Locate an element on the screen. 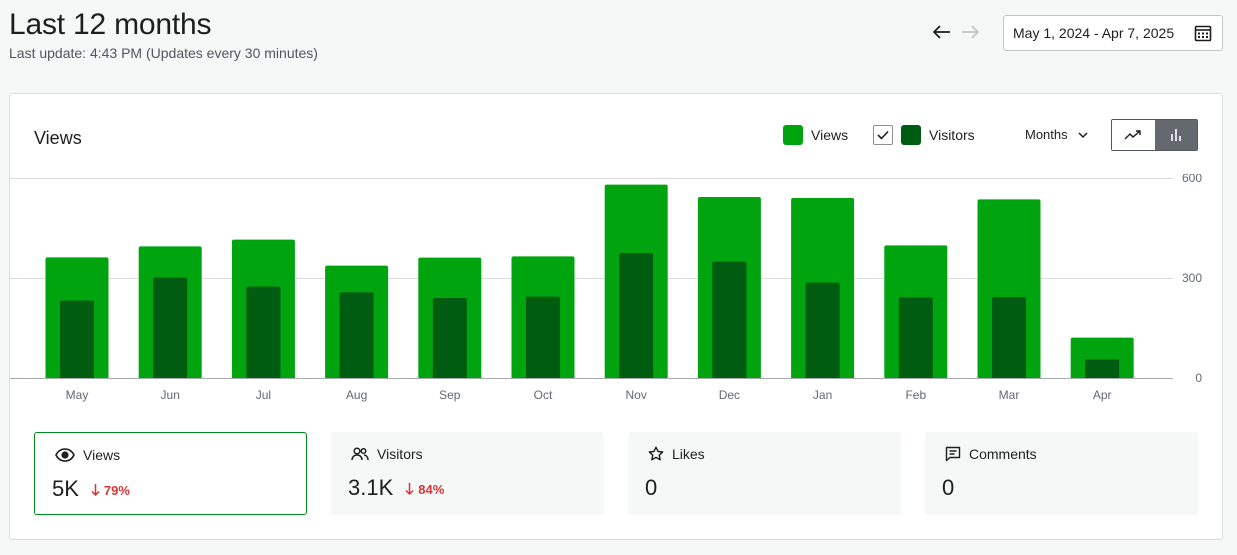 The image size is (1237, 555). bar-chart-button is located at coordinates (1175, 135).